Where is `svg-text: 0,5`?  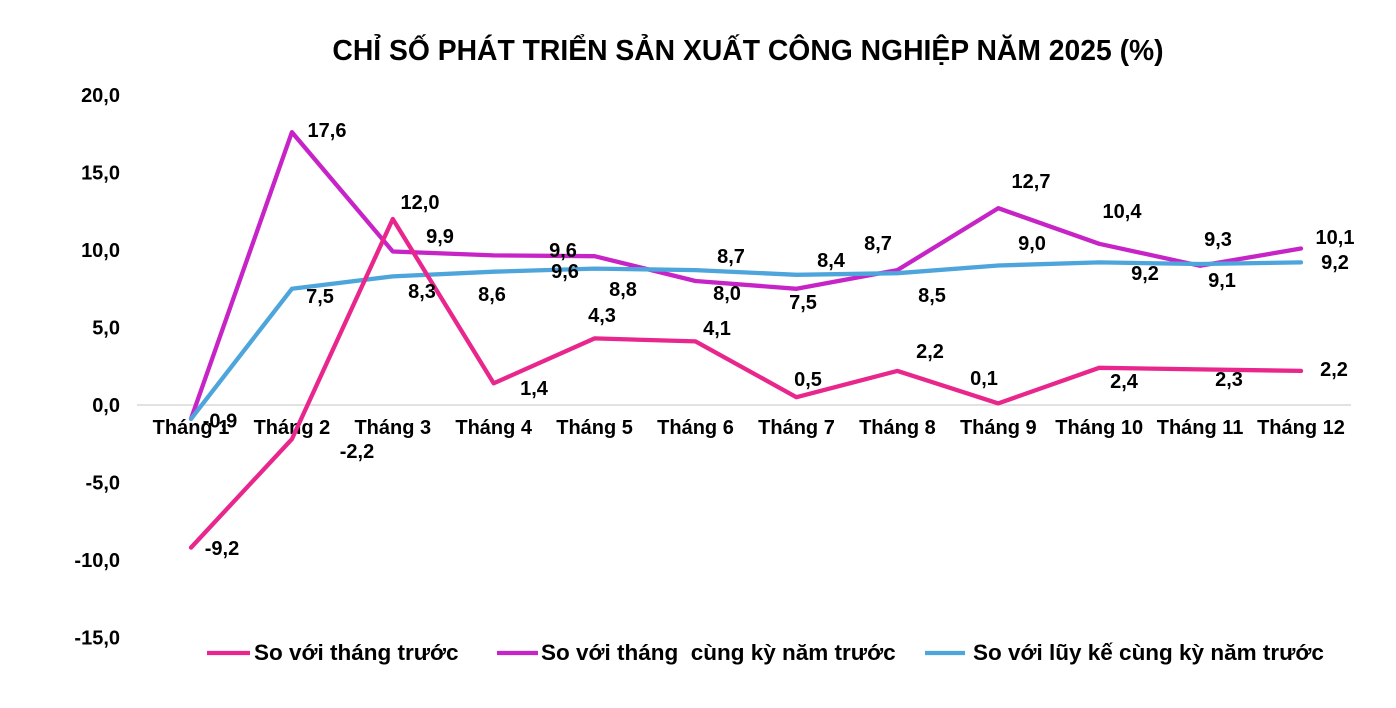 svg-text: 0,5 is located at coordinates (808, 380).